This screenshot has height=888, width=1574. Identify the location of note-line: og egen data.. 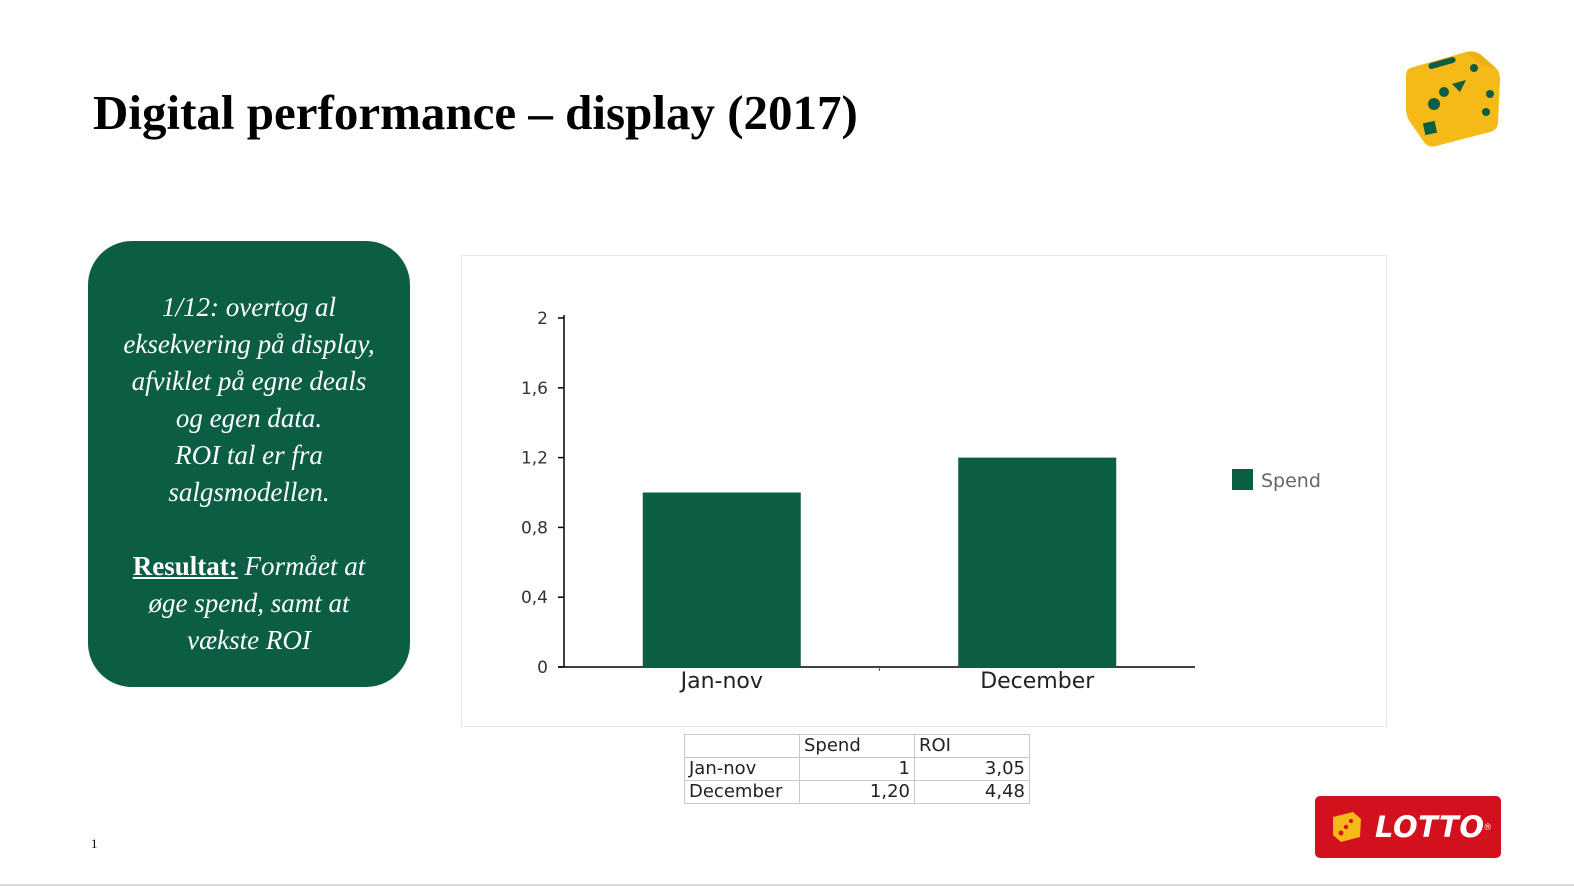
(249, 418).